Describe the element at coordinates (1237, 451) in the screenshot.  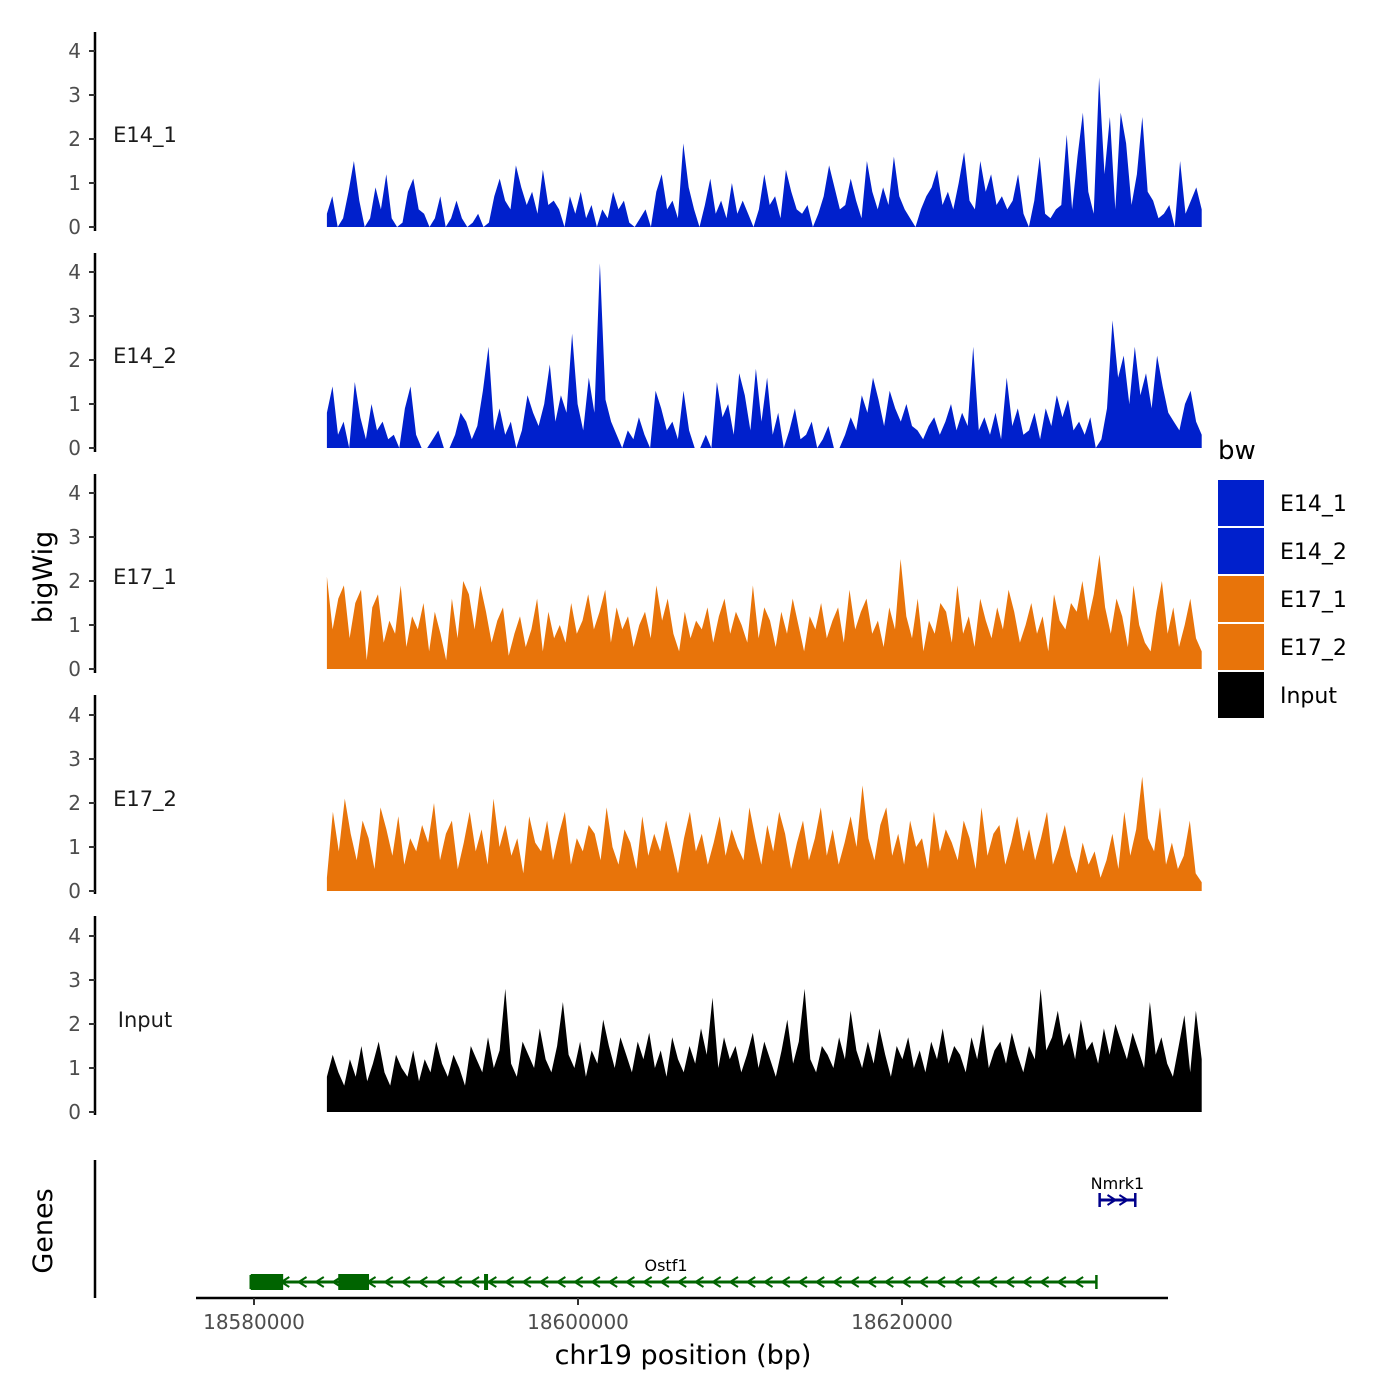
I see `legend-title: bw` at that location.